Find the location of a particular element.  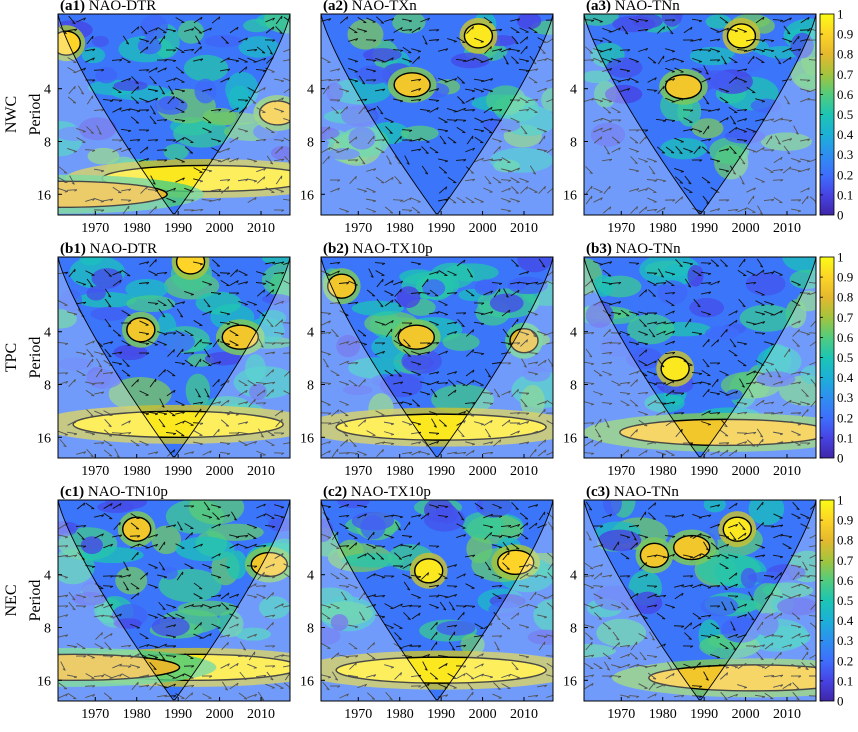

phase-arrows is located at coordinates (700, 115).